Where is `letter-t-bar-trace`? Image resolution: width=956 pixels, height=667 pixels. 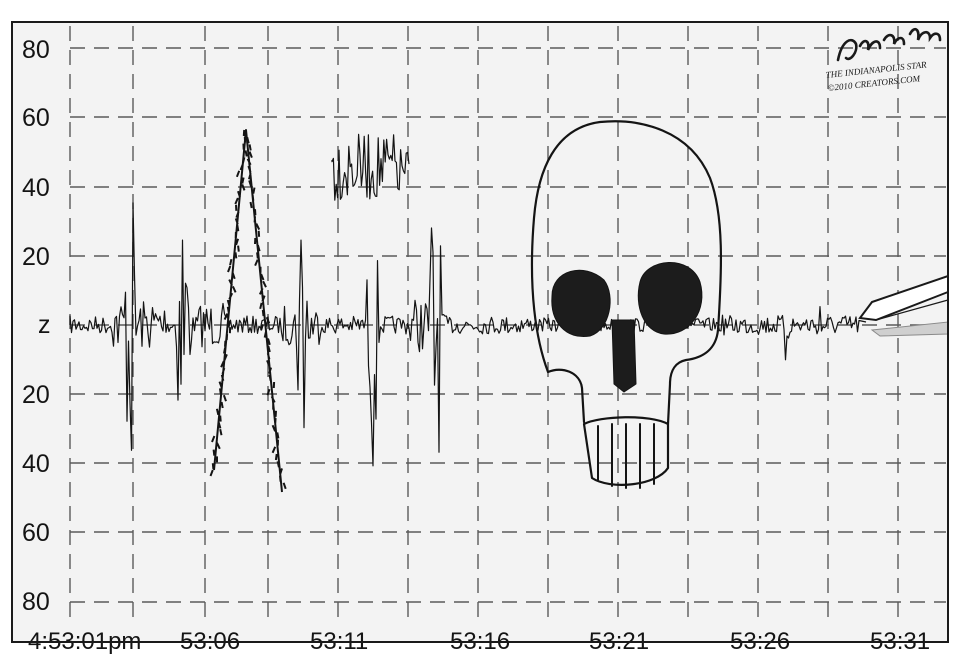 letter-t-bar-trace is located at coordinates (370, 167).